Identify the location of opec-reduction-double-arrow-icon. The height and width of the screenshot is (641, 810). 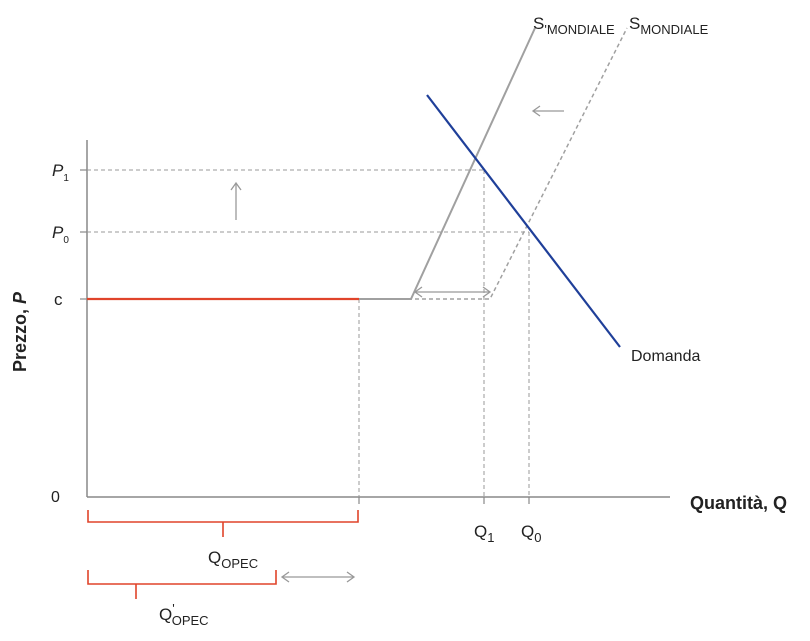
(318, 577).